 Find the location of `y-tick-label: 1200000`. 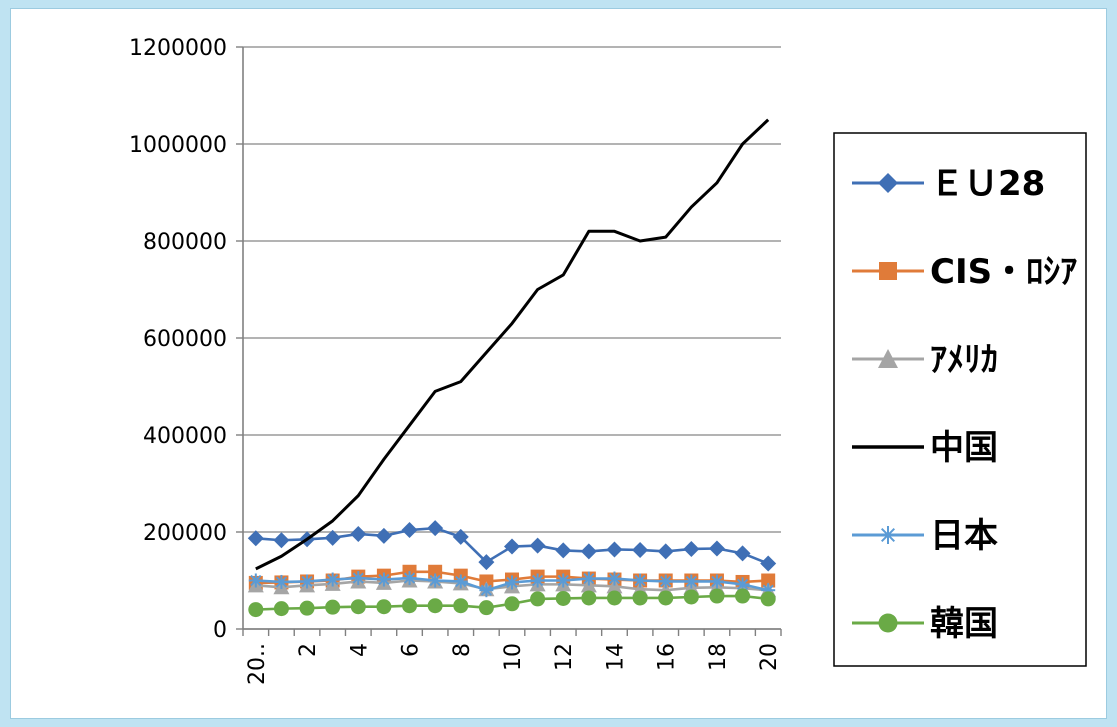

y-tick-label: 1200000 is located at coordinates (178, 48).